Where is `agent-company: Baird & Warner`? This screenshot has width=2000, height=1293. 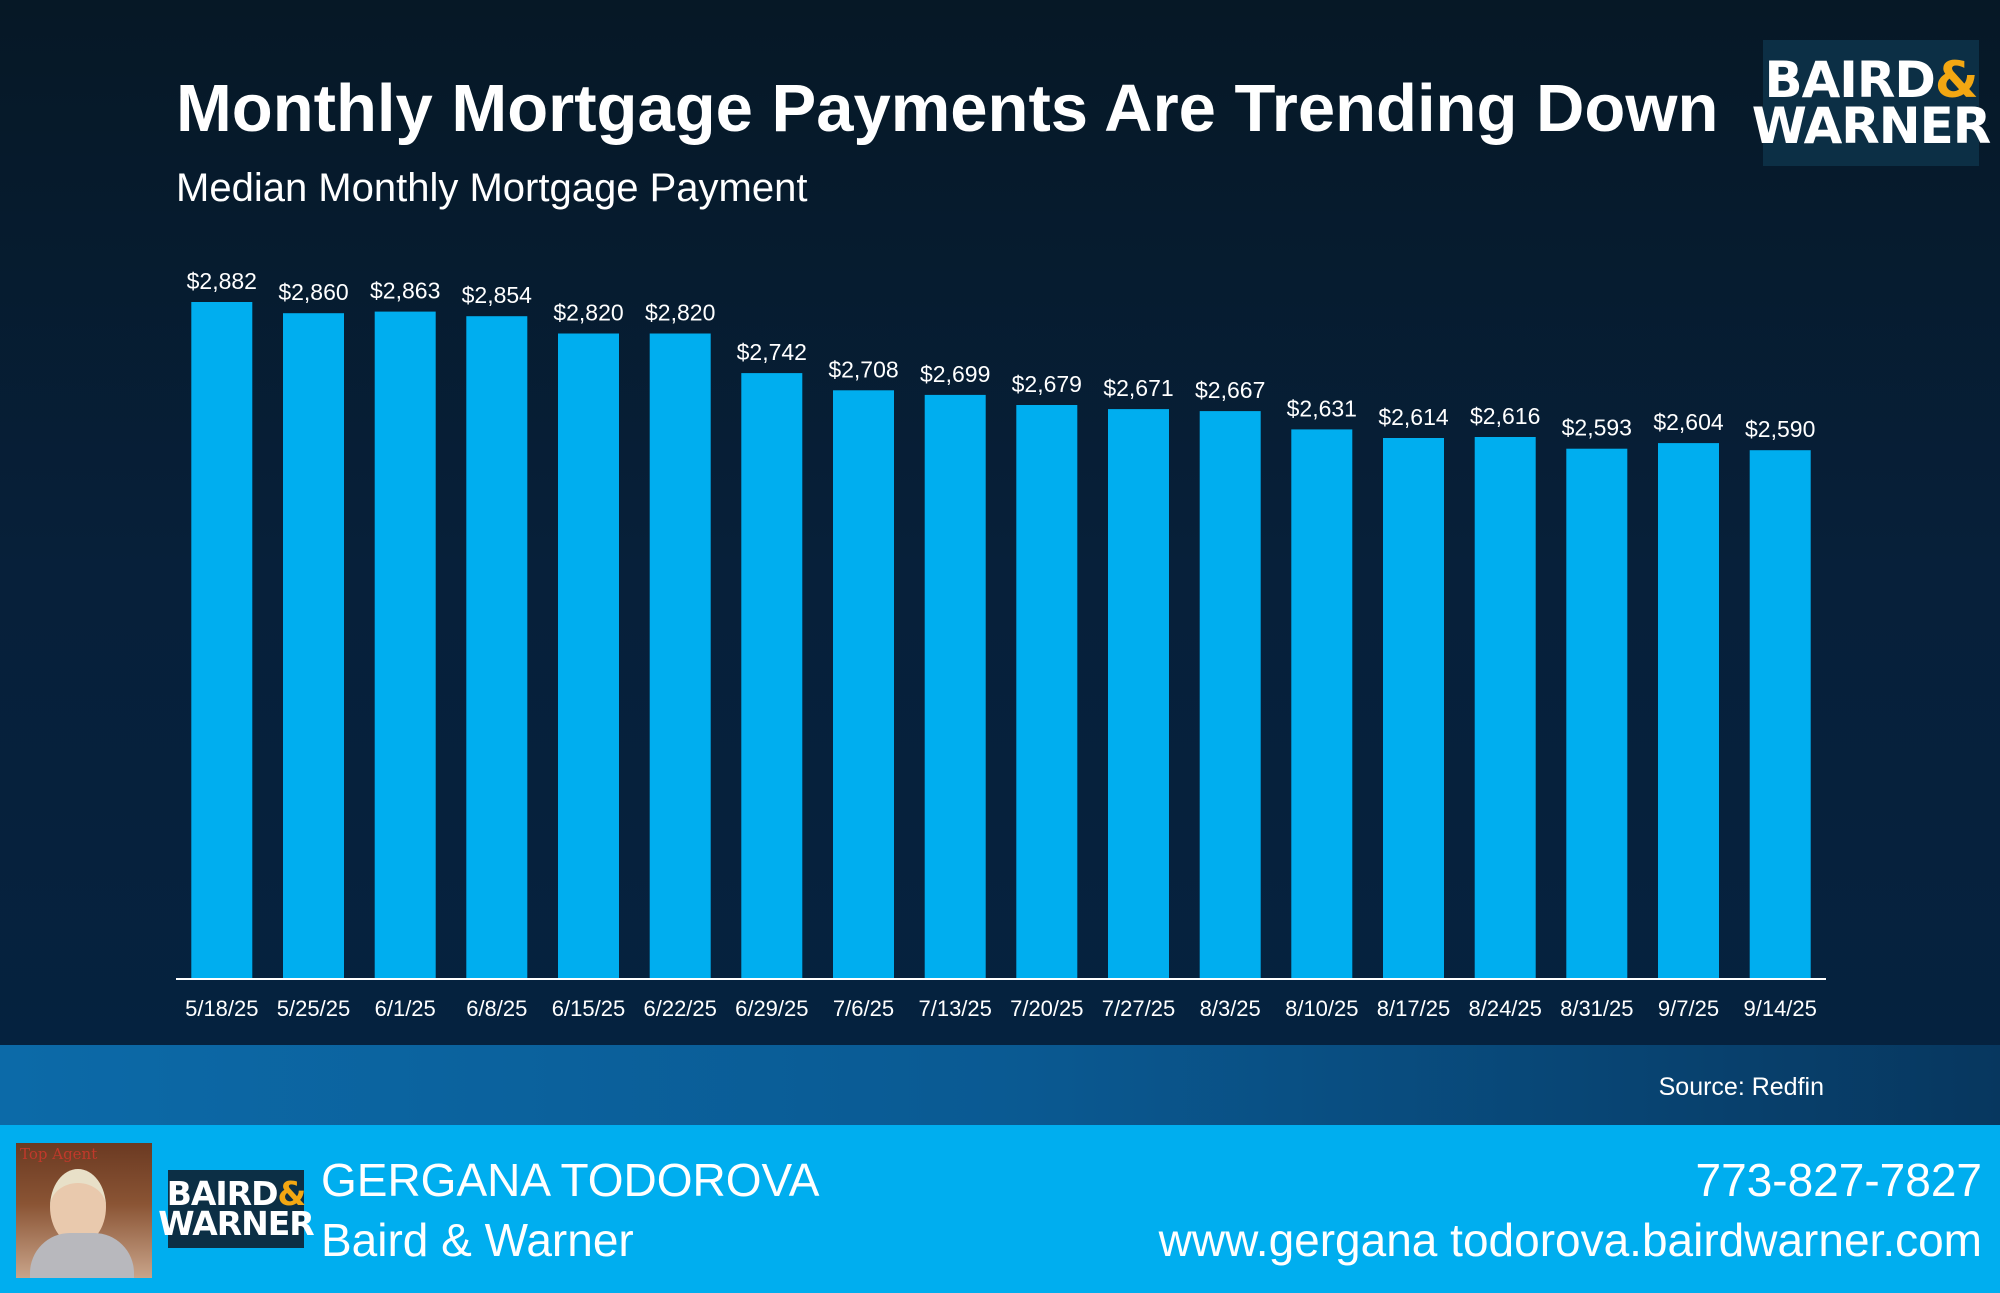
agent-company: Baird & Warner is located at coordinates (477, 1240).